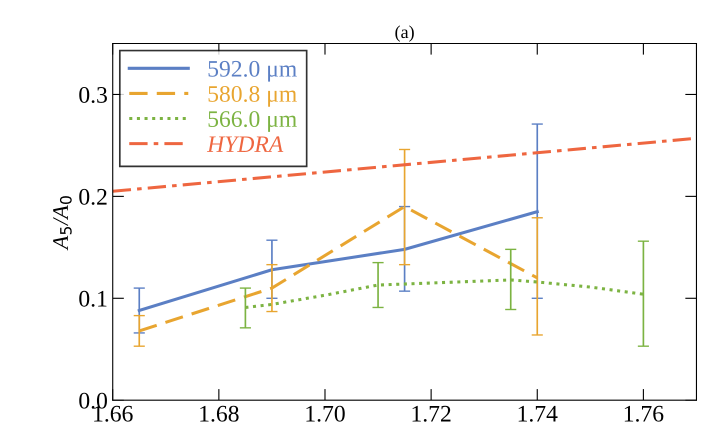  What do you see at coordinates (404, 33) in the screenshot?
I see `chart-title: (a)` at bounding box center [404, 33].